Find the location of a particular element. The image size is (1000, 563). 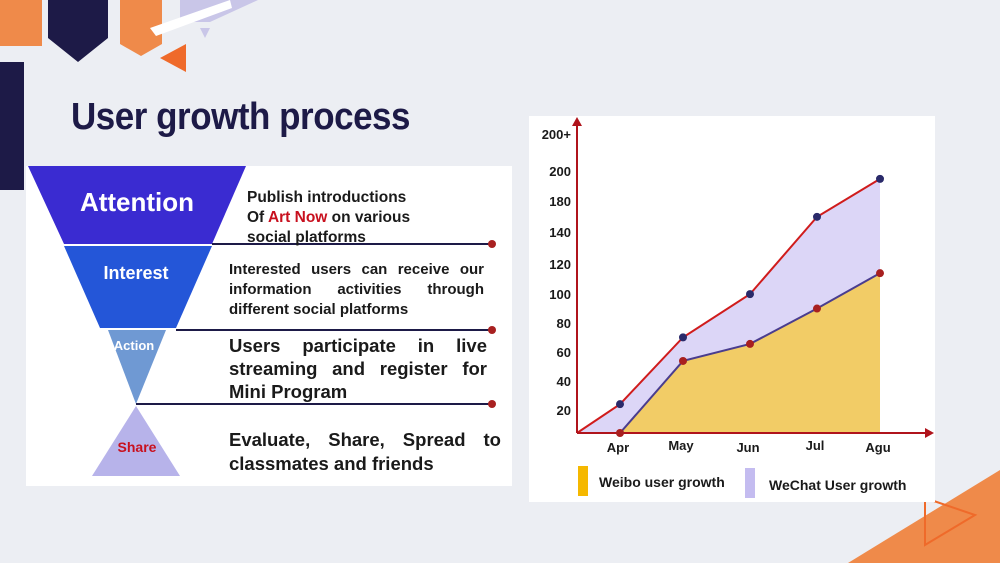

line-wechat is located at coordinates (728, 306).